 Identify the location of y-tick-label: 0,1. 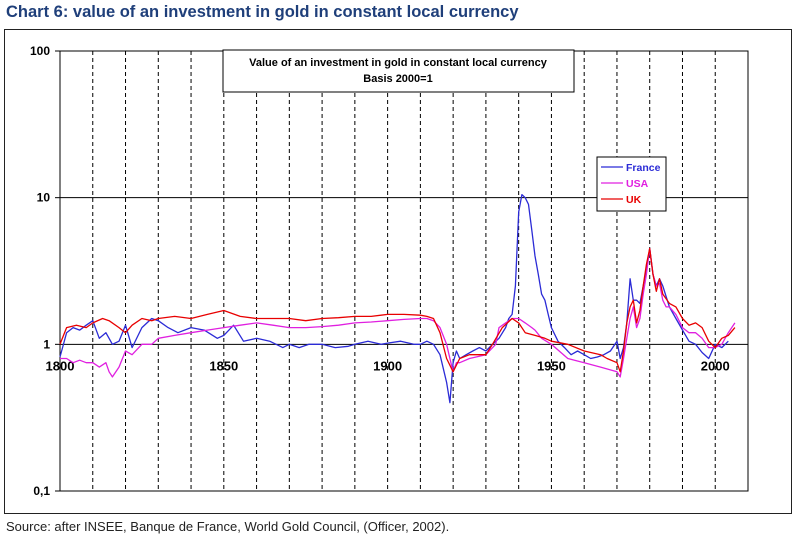
(41, 491).